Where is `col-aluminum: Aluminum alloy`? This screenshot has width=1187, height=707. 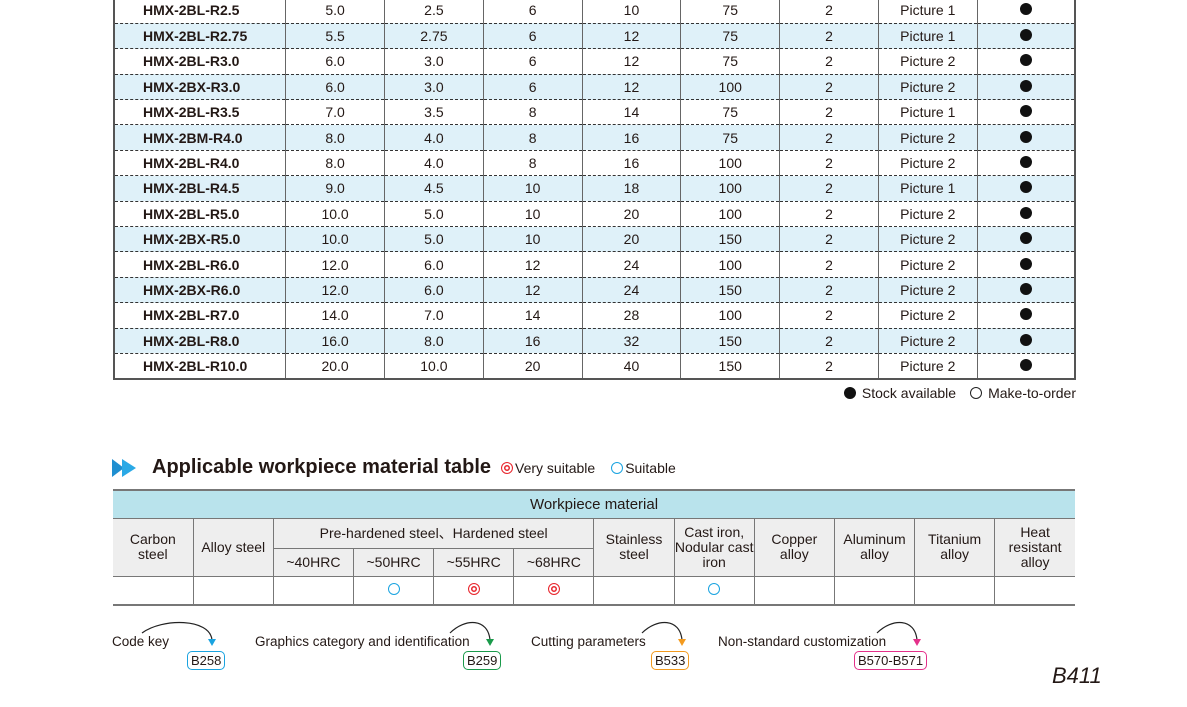
col-aluminum: Aluminum alloy is located at coordinates (874, 547).